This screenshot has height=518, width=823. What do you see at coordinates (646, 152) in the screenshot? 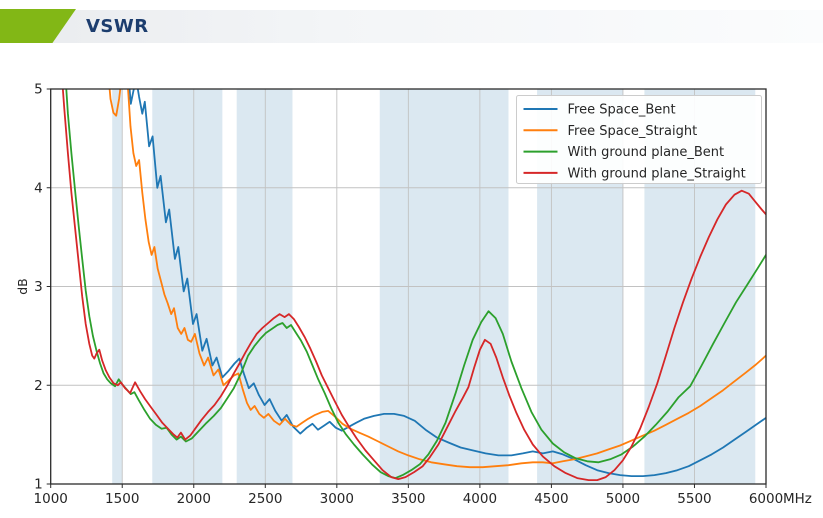
I see `legend-label-3: With ground plane_Bent` at bounding box center [646, 152].